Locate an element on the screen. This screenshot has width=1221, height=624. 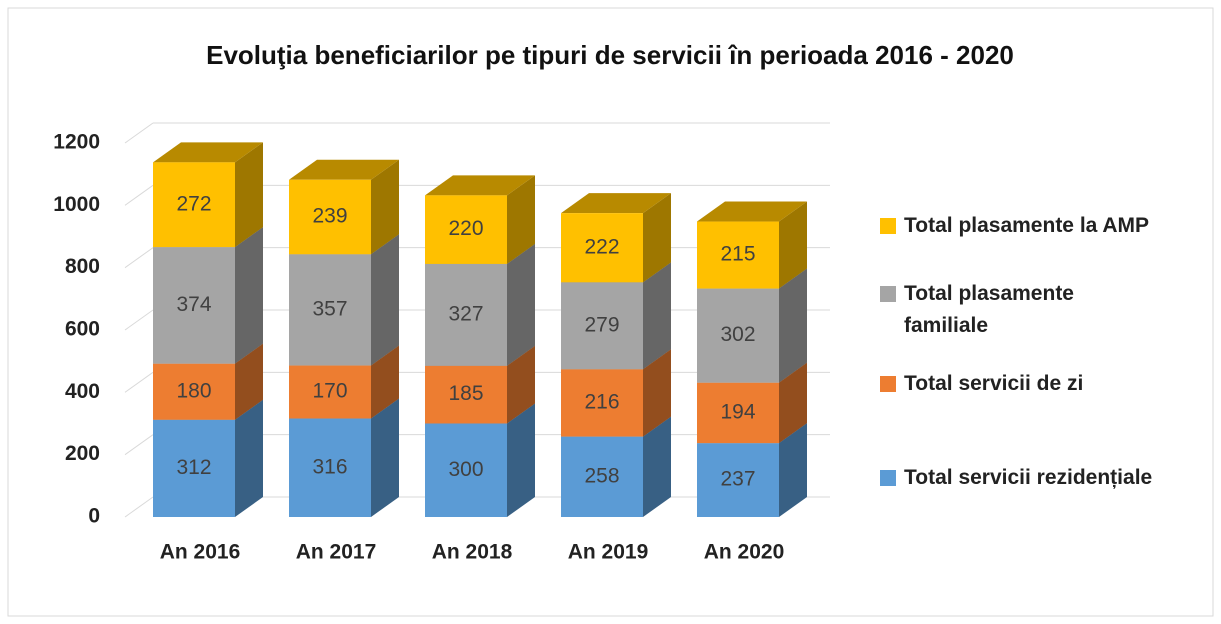
data-label: 222 is located at coordinates (601, 246).